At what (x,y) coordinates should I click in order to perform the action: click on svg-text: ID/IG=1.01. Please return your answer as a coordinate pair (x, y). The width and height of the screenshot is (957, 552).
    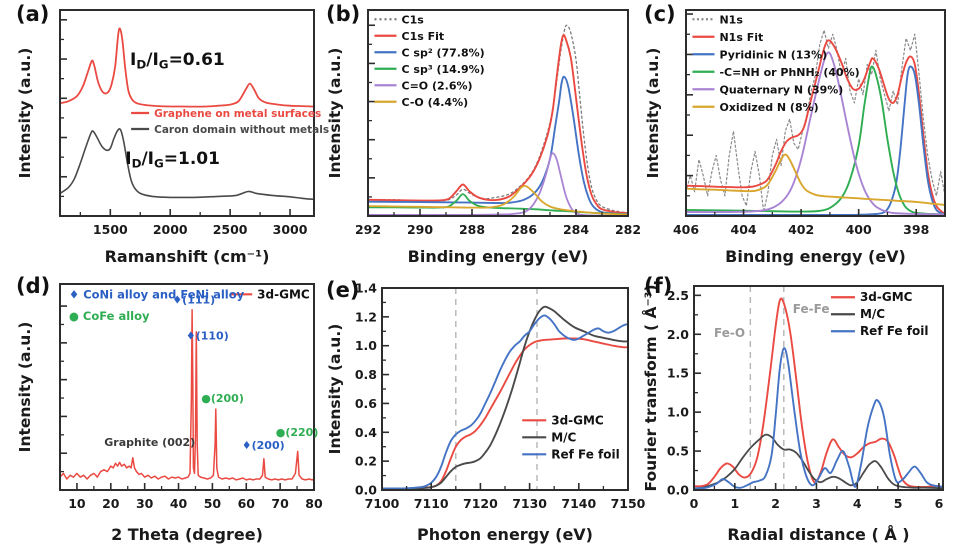
    Looking at the image, I should click on (172, 160).